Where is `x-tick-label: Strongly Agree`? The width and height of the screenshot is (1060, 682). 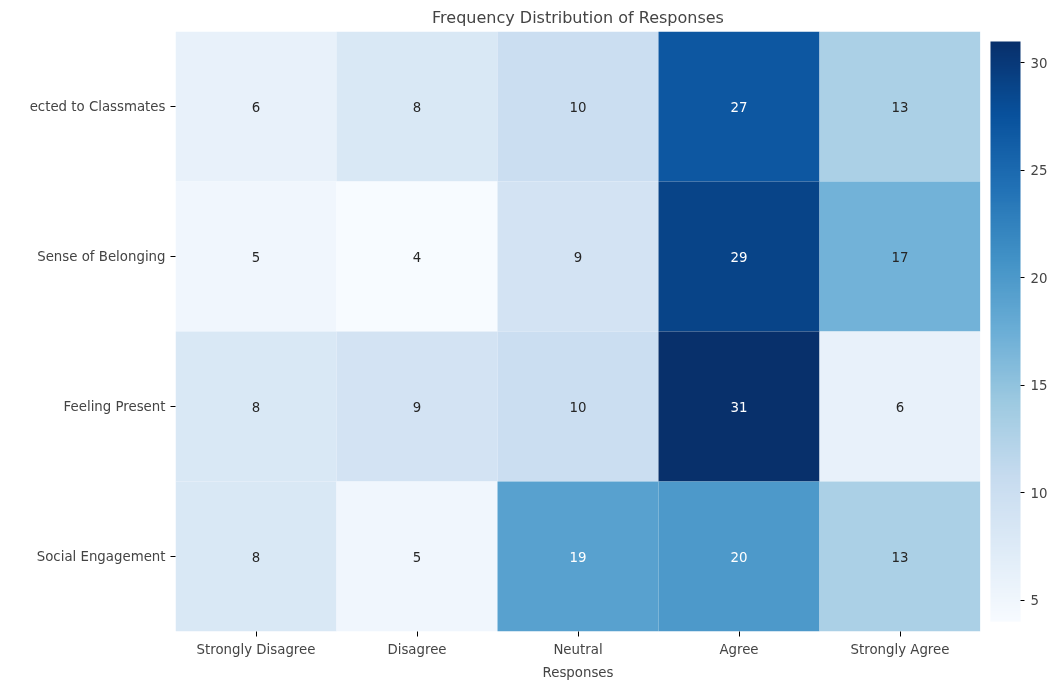 x-tick-label: Strongly Agree is located at coordinates (900, 649).